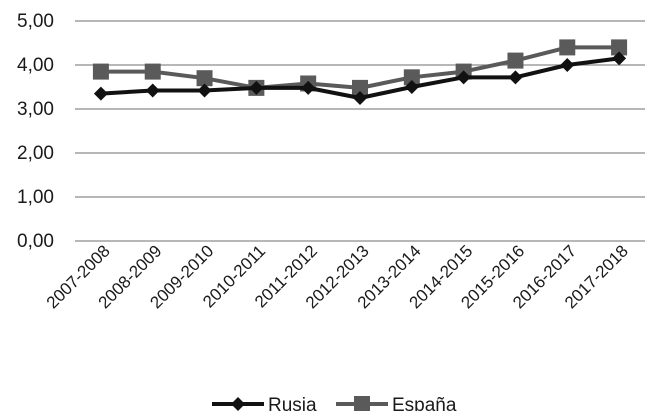 The height and width of the screenshot is (411, 658). I want to click on legend: Rusia España, so click(334, 403).